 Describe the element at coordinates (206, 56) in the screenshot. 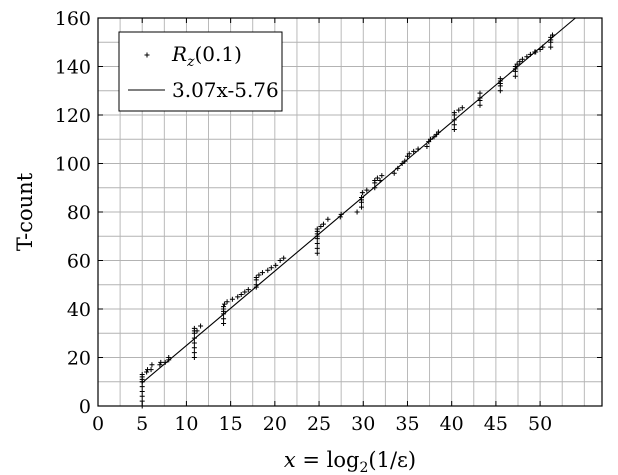

I see `legend-label-points: Rz(0.1)` at that location.